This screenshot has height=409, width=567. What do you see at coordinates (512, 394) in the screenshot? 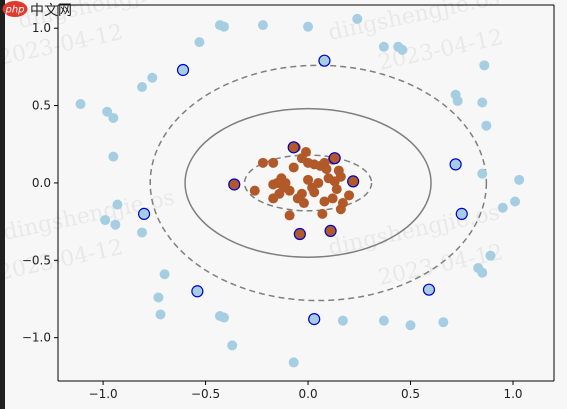
I see `x-tick-label: 1.0` at bounding box center [512, 394].